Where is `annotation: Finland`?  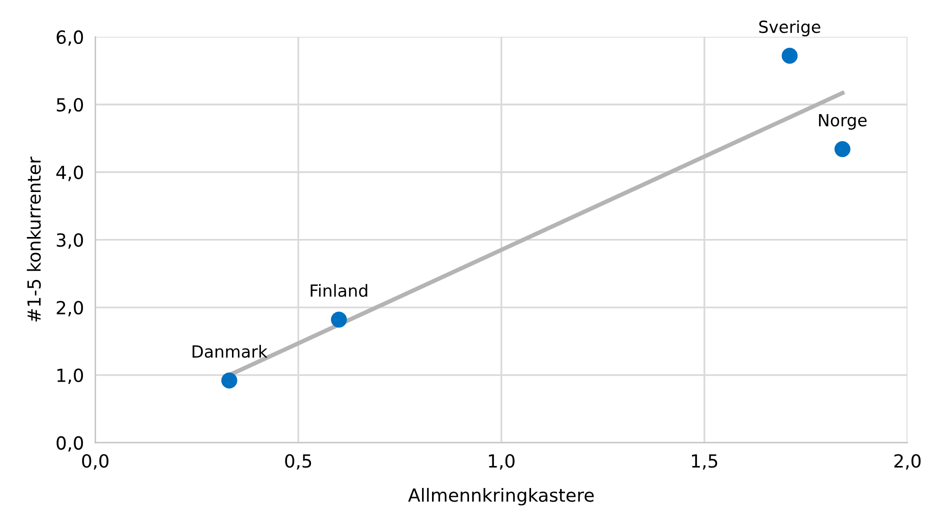 annotation: Finland is located at coordinates (339, 290).